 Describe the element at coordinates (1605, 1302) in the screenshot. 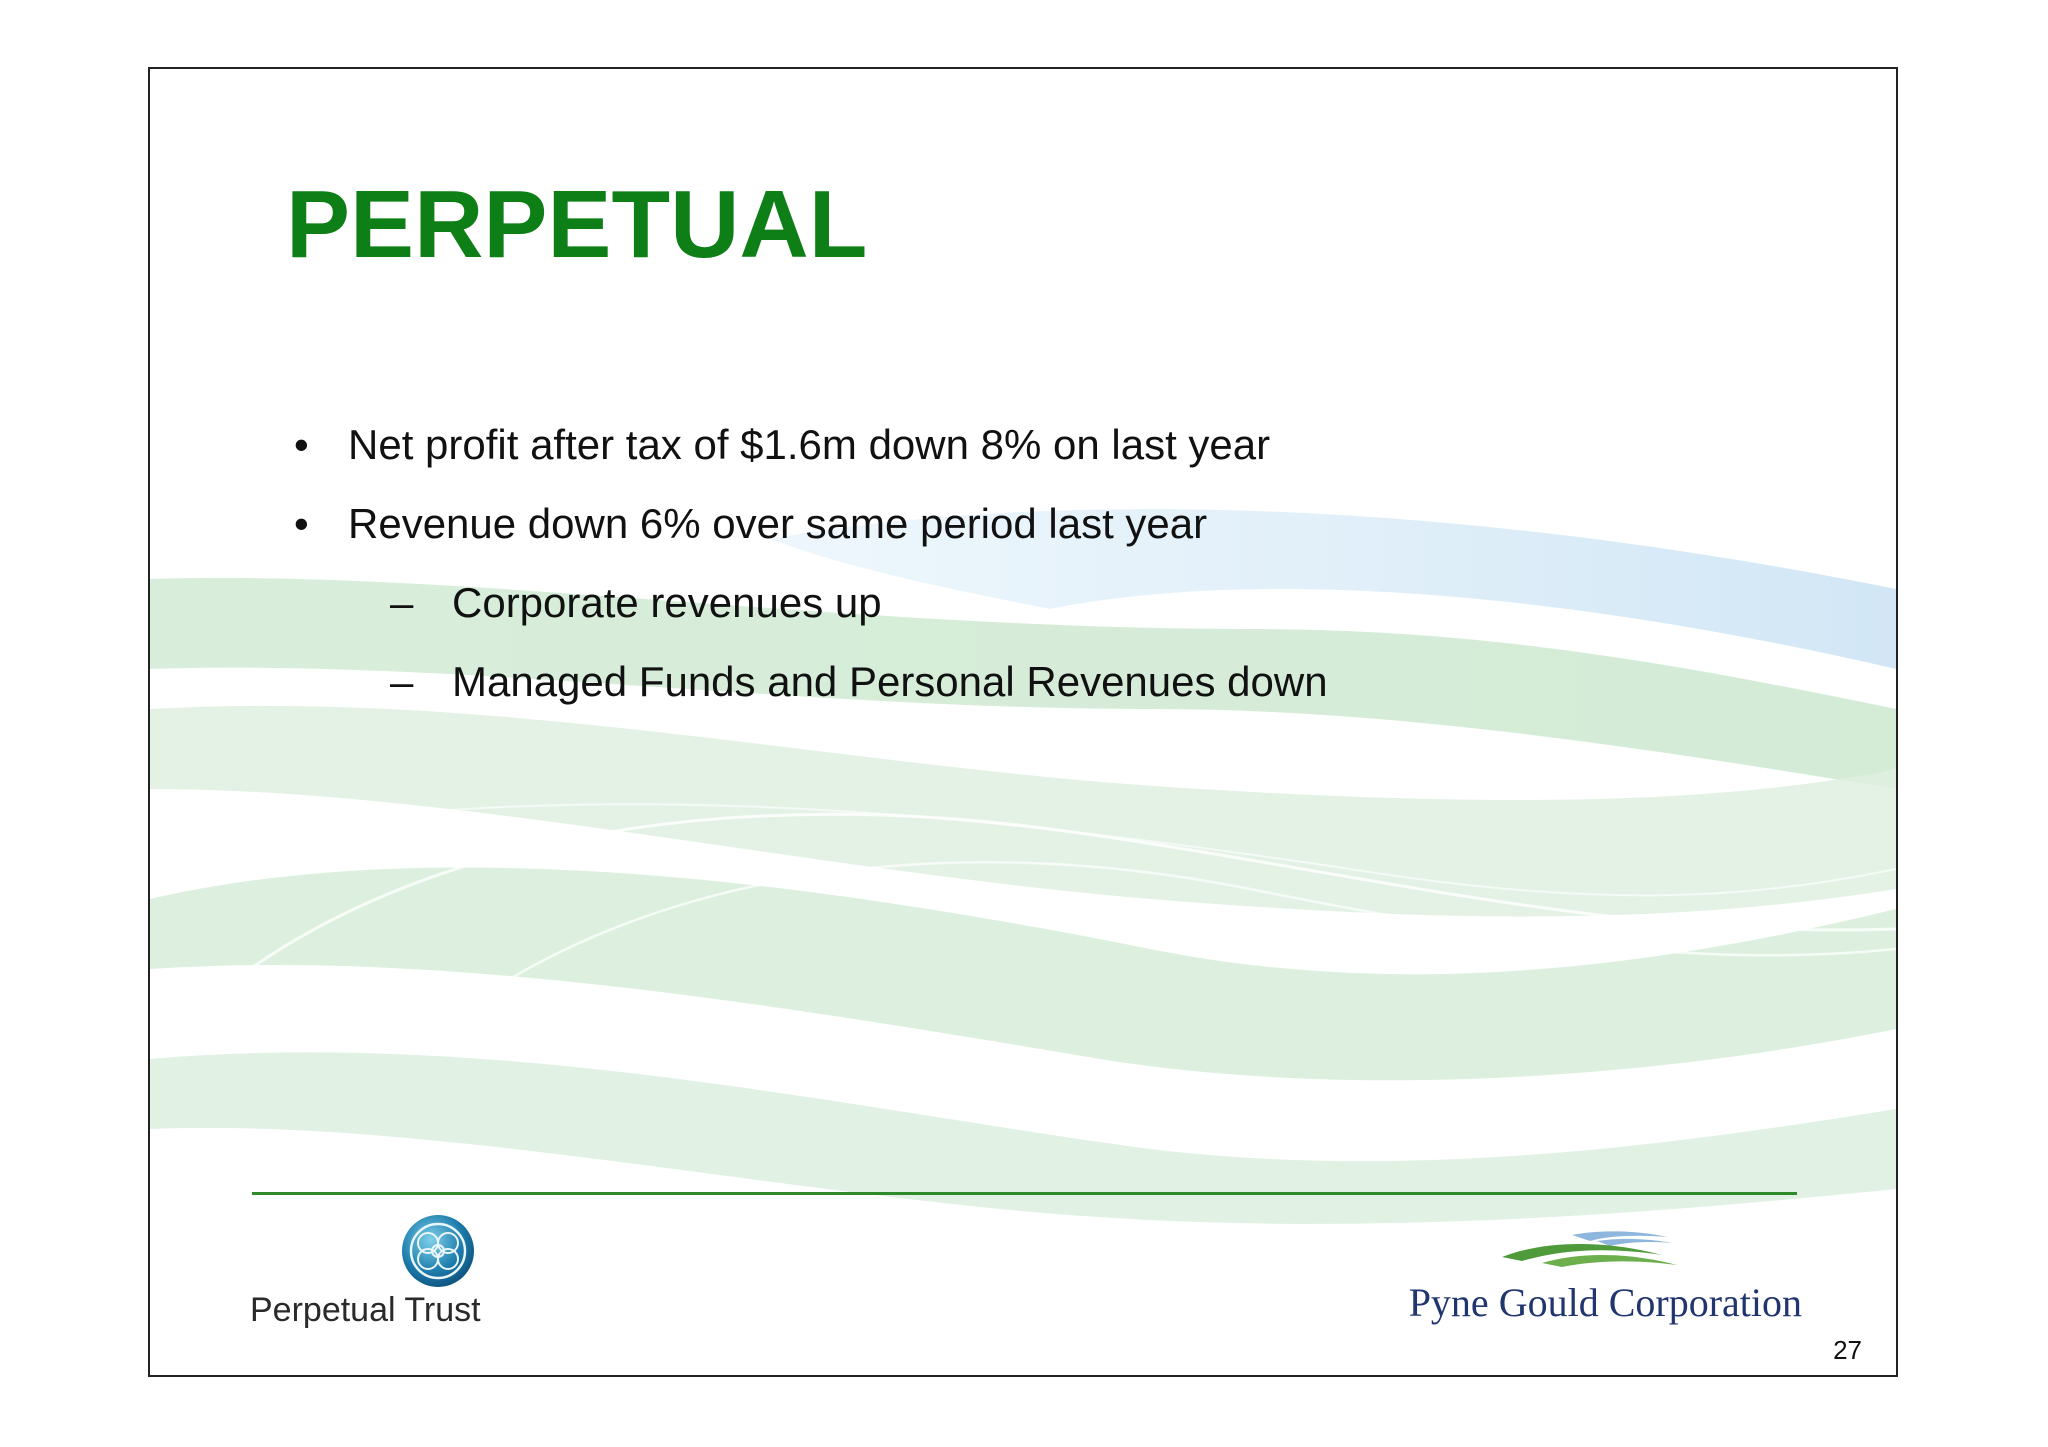

I see `pyne-gould-corporation-wordmark: Pyne Gould Corporation` at that location.